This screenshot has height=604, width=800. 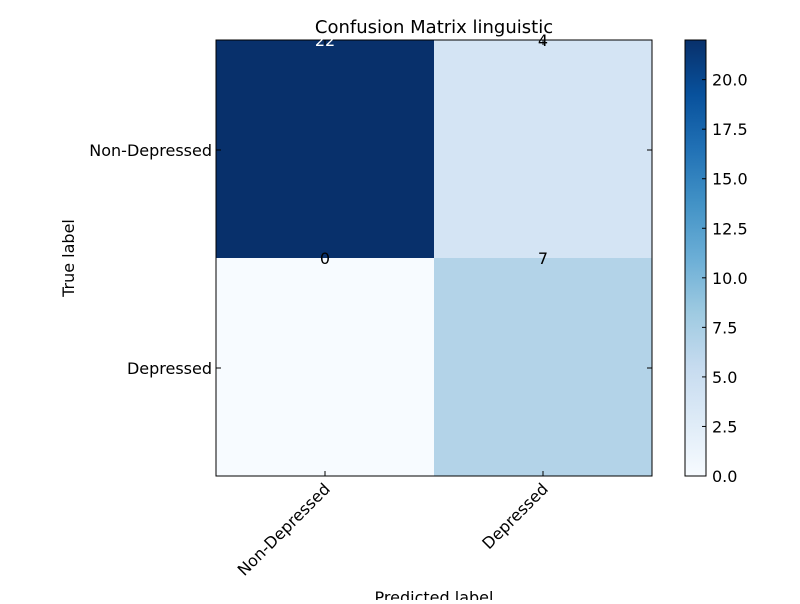 I want to click on colorbar-tick-label: 5.0, so click(x=724, y=377).